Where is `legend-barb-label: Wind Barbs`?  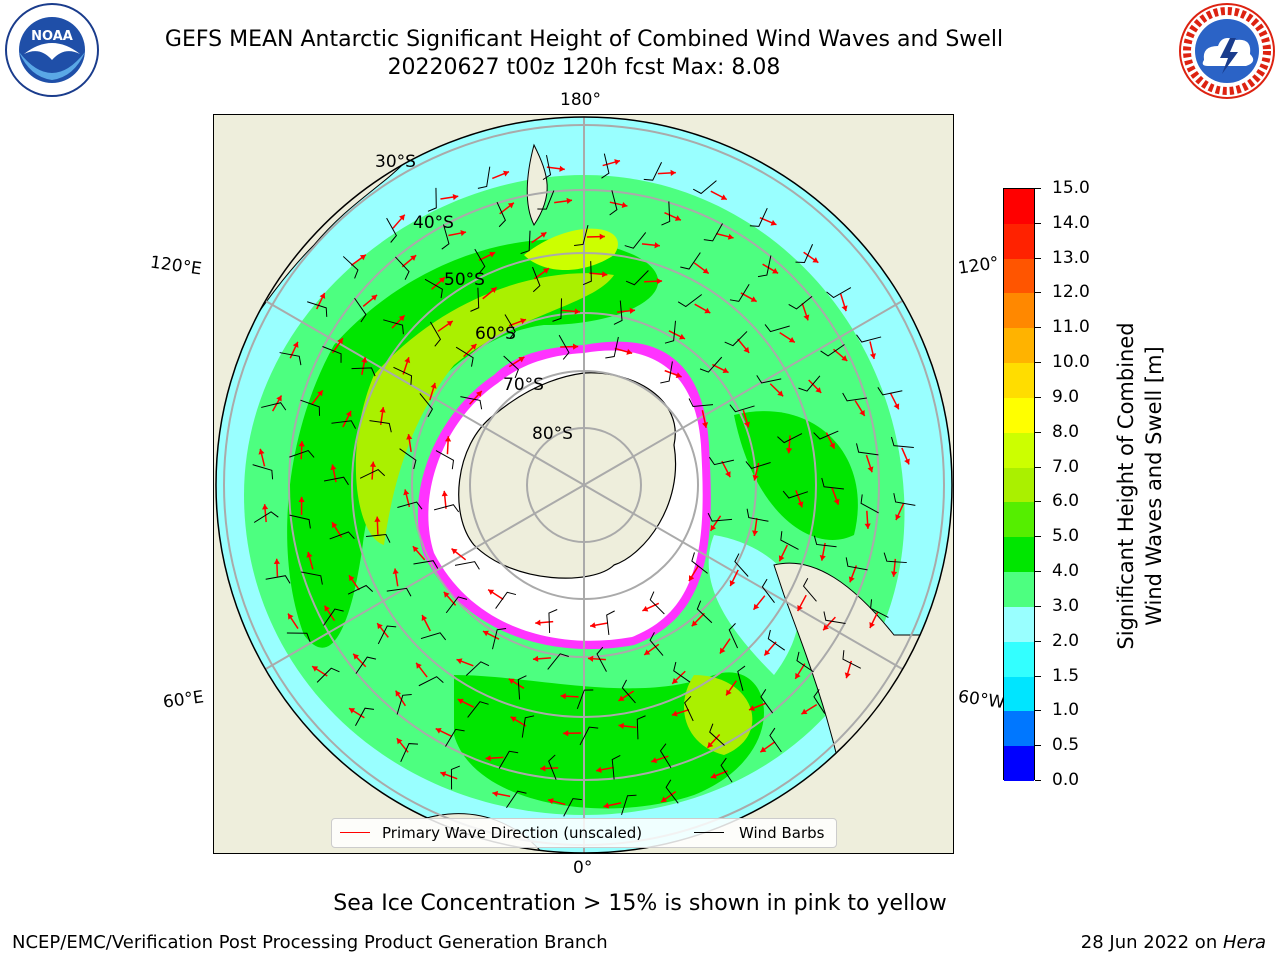
legend-barb-label: Wind Barbs is located at coordinates (782, 833).